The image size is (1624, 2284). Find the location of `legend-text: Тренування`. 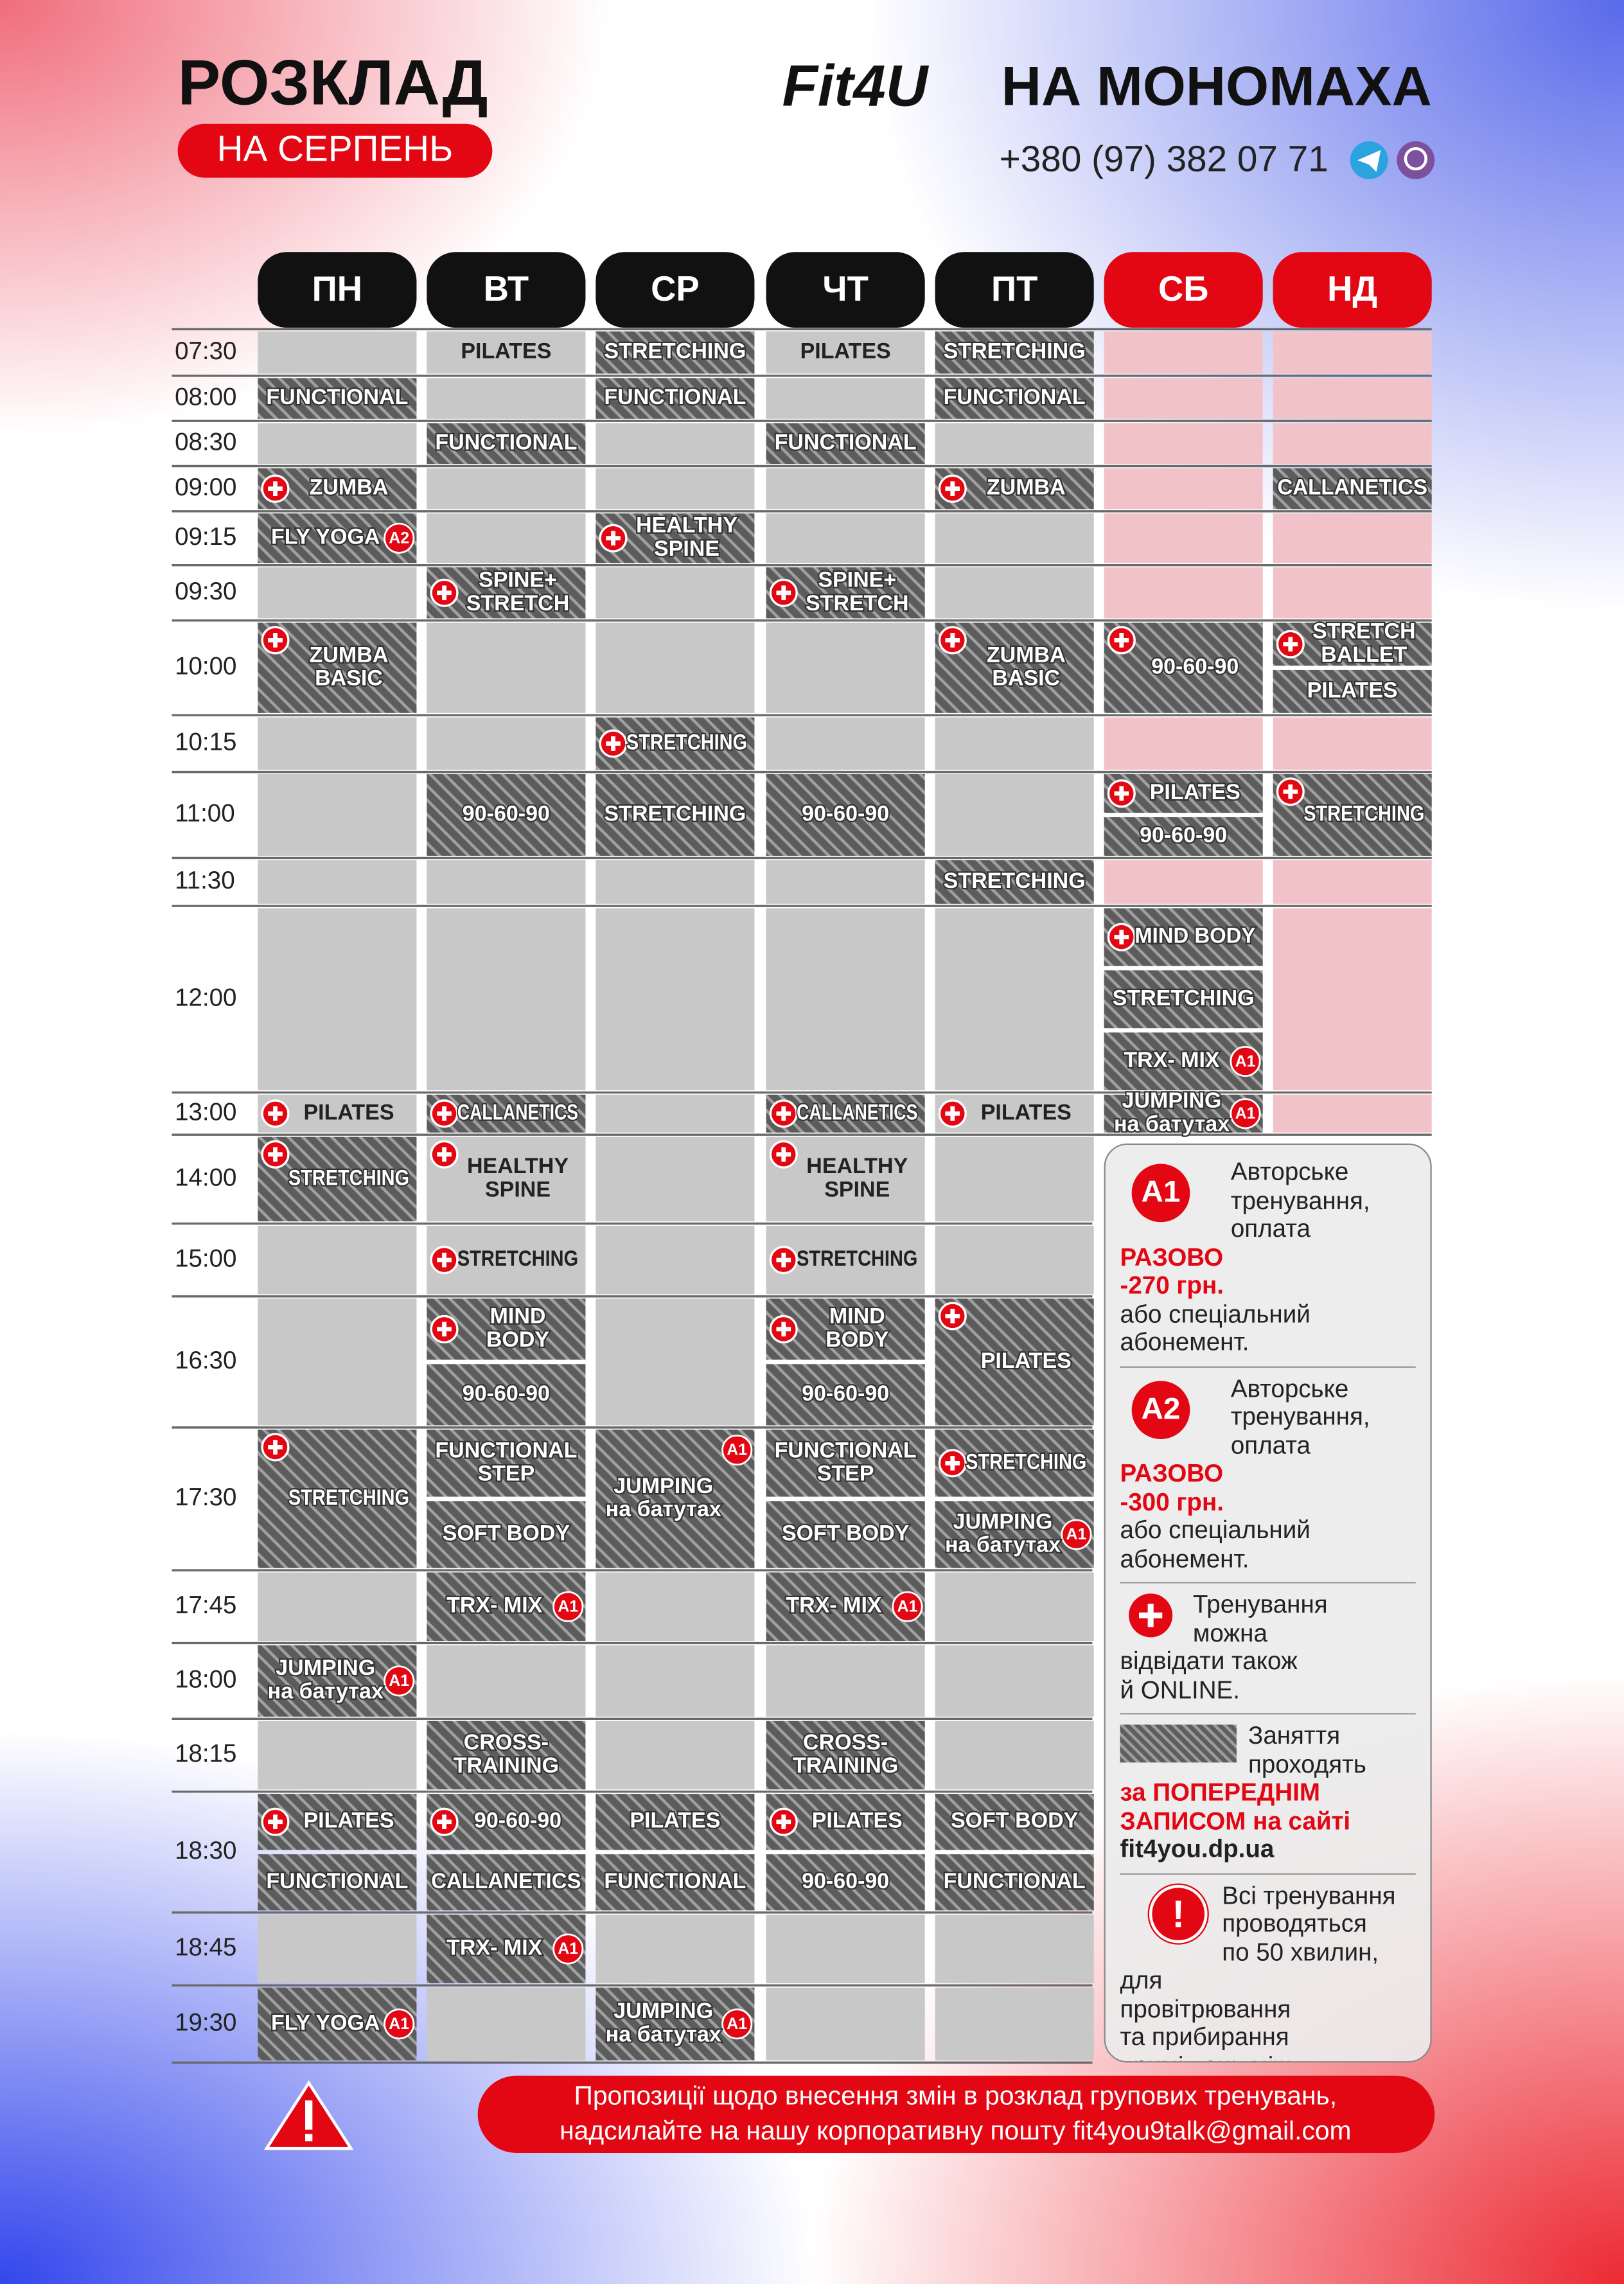

legend-text: Тренування is located at coordinates (1260, 1604).